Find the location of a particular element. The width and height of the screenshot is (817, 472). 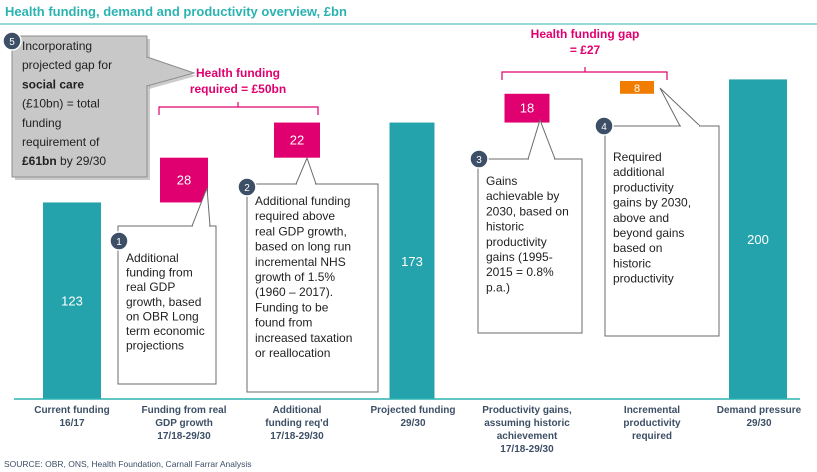

bracket-label-1: Health funding required = £50bn is located at coordinates (238, 81).